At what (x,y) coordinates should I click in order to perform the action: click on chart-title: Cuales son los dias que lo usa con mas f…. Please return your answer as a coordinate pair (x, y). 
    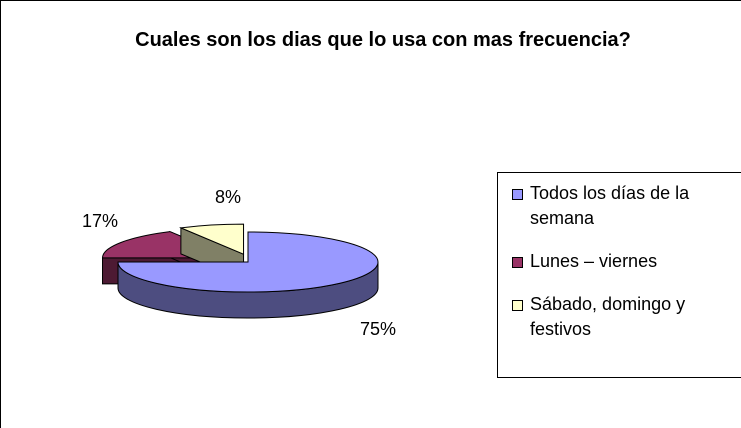
    Looking at the image, I should click on (383, 40).